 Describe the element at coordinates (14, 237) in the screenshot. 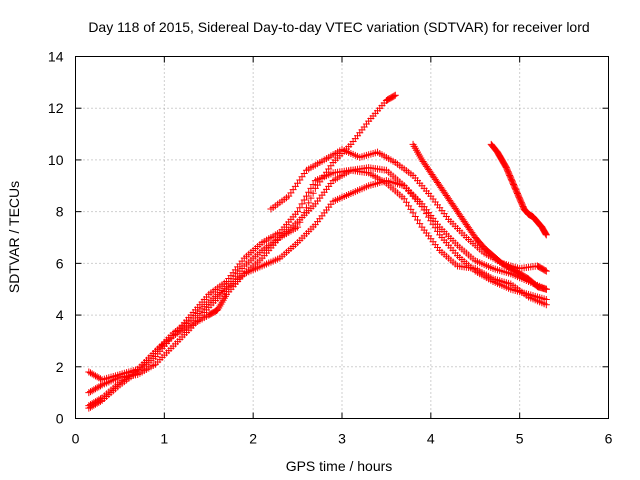

I see `y-axis-title: SDTVAR / TECUs` at that location.